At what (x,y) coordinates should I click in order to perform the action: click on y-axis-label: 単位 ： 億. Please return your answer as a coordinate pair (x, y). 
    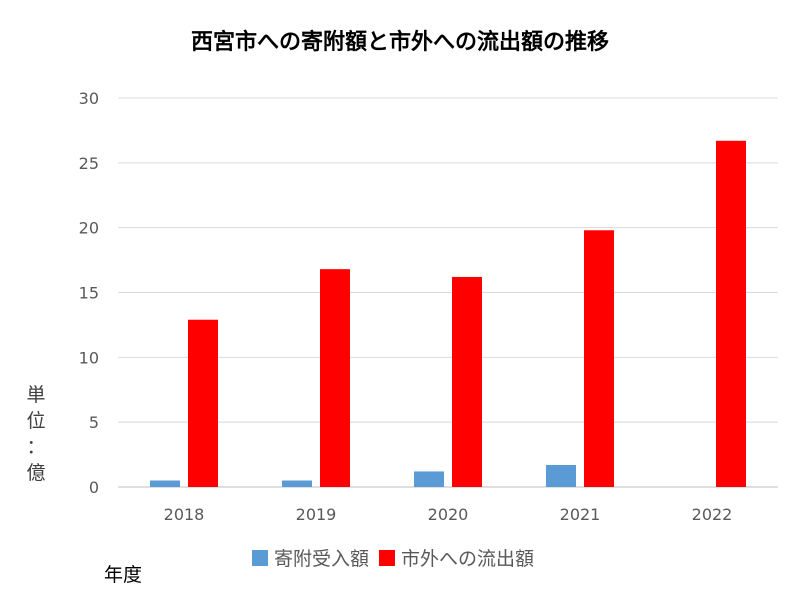
    Looking at the image, I should click on (36, 434).